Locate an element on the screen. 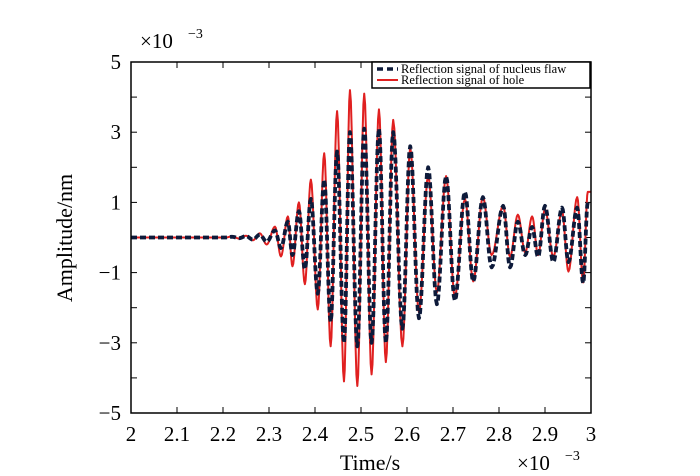 This screenshot has height=476, width=700. x-tick-label: 2.8 is located at coordinates (499, 434).